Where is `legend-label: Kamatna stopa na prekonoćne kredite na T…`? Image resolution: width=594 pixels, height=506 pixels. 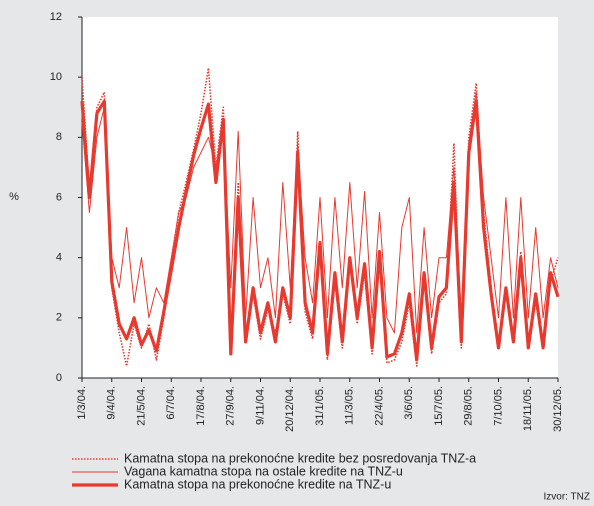
legend-label: Kamatna stopa na prekonoćne kredite na T… is located at coordinates (257, 484).